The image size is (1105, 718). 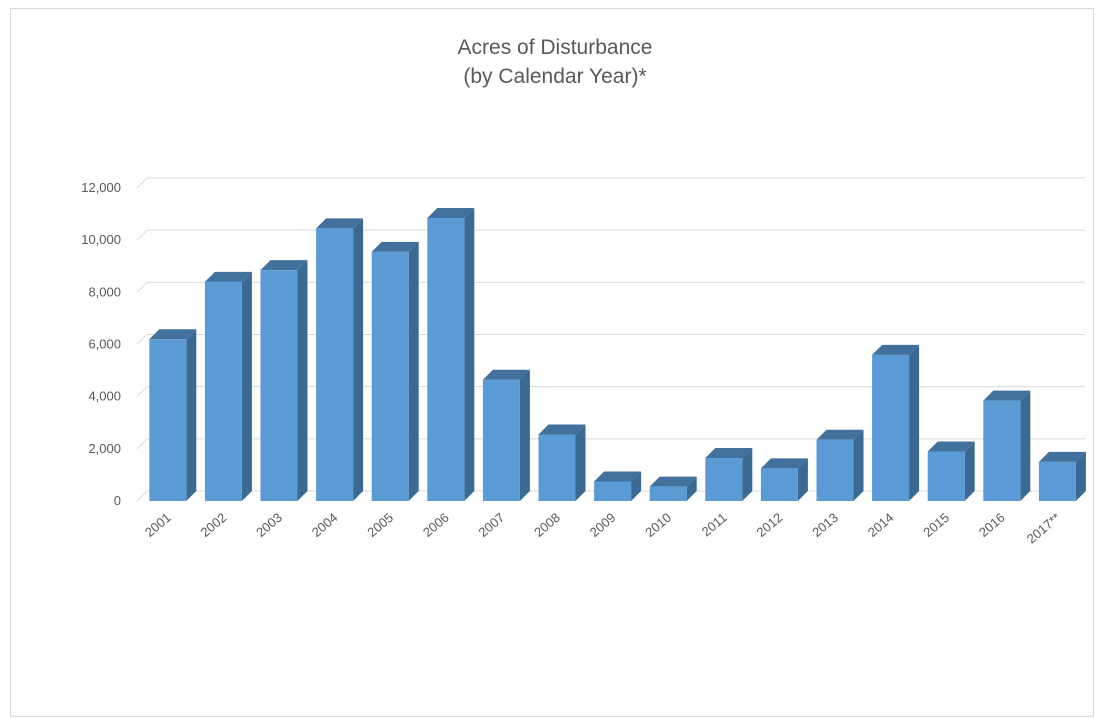 What do you see at coordinates (881, 525) in the screenshot?
I see `x-tick-label: 2014` at bounding box center [881, 525].